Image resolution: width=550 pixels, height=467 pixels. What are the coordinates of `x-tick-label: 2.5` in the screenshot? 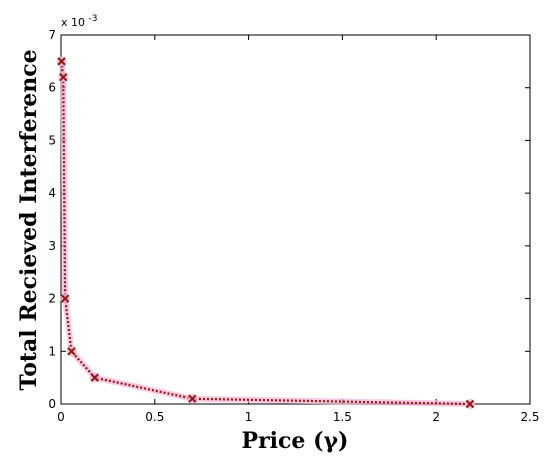 It's located at (529, 417).